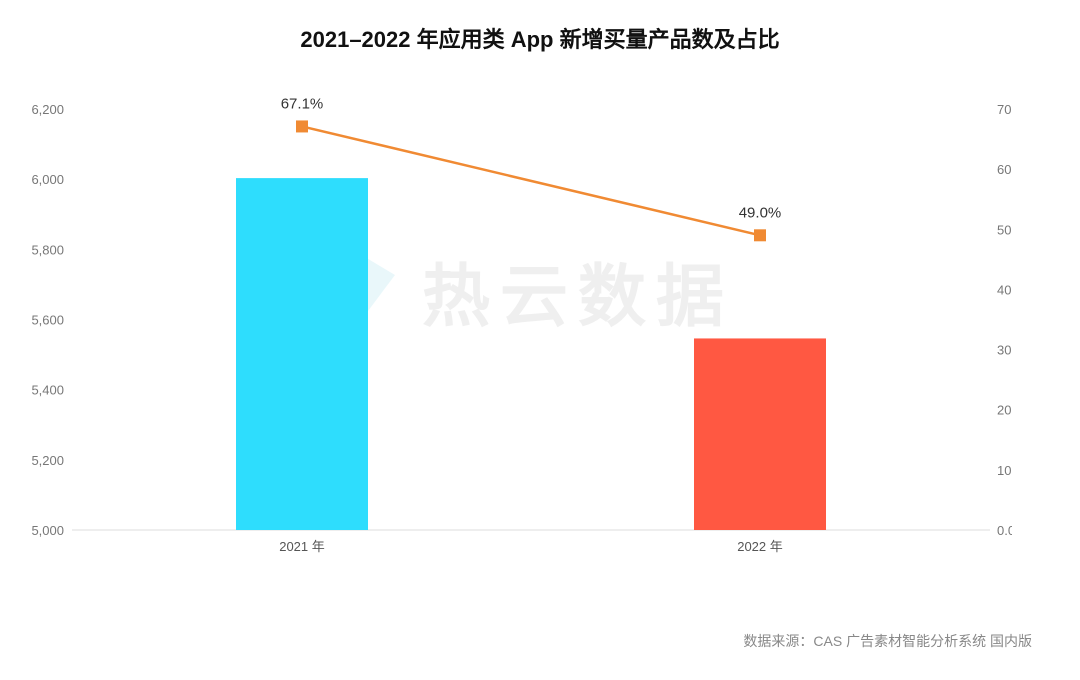 This screenshot has height=680, width=1080. I want to click on right-tick-label: 60.0%, so click(1015, 169).